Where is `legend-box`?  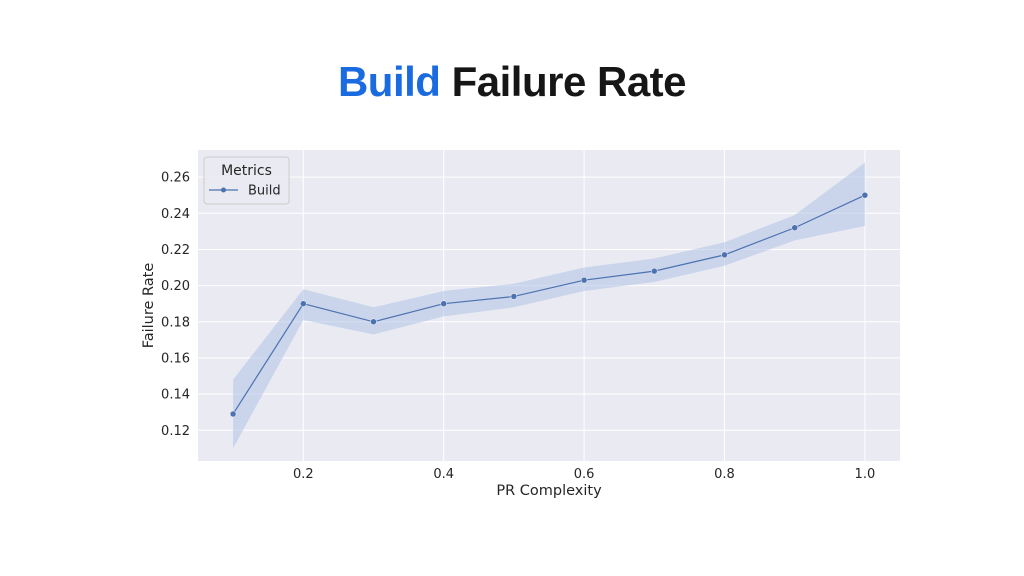
legend-box is located at coordinates (246, 180).